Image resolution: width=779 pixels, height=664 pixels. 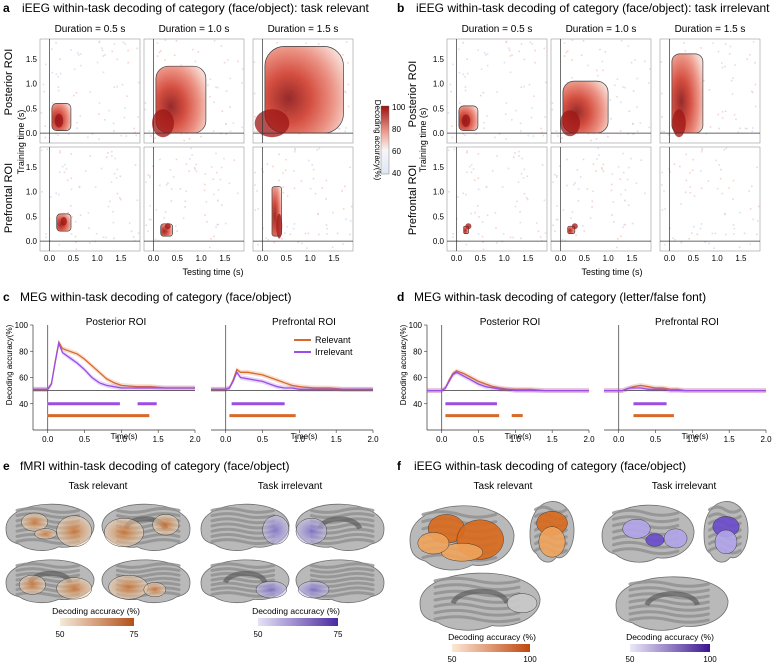 What do you see at coordinates (6, 8) in the screenshot?
I see `panel-a-letter: a` at bounding box center [6, 8].